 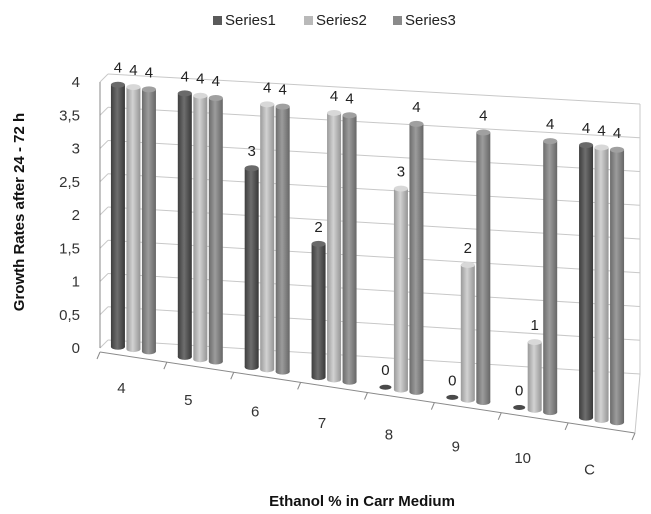 What do you see at coordinates (589, 470) in the screenshot?
I see `x-tick-label: C` at bounding box center [589, 470].